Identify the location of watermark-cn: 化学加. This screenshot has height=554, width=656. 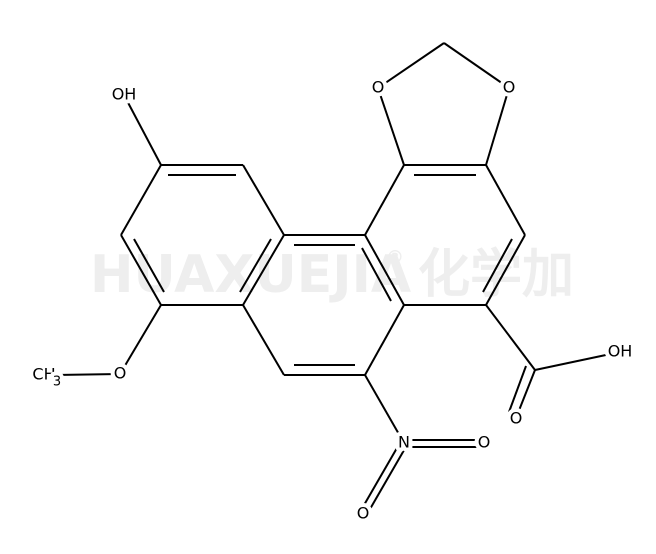
(496, 275).